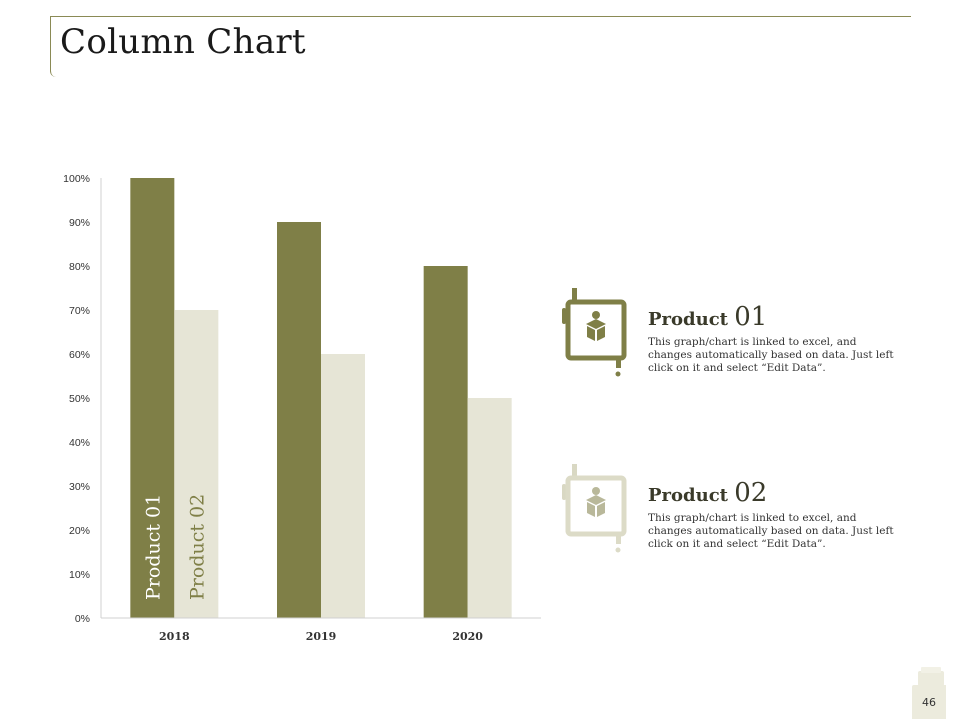  Describe the element at coordinates (82, 619) in the screenshot. I see `y-tick-label: 0%` at that location.